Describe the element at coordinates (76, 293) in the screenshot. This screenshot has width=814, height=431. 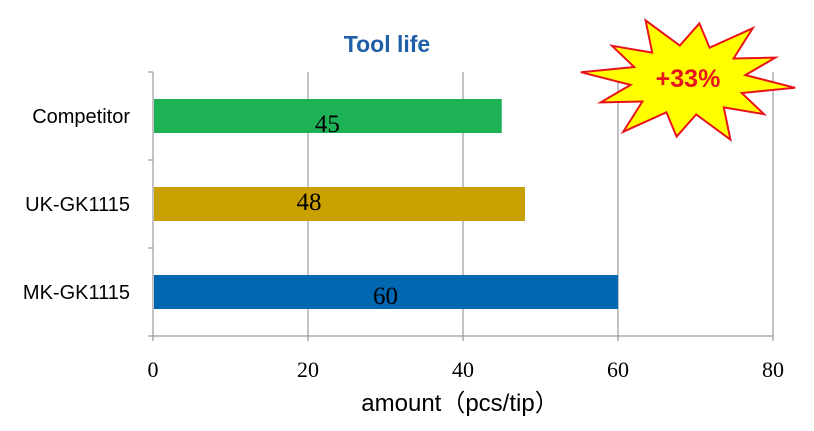
I see `category-label: MK-GK1115` at that location.